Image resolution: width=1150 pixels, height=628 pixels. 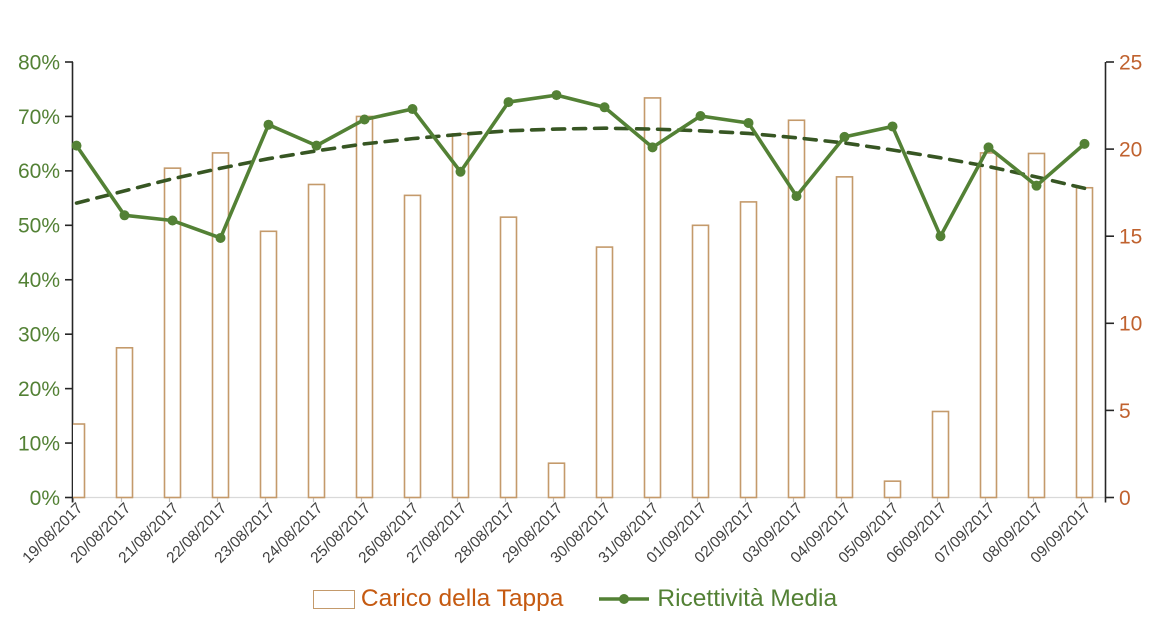 I want to click on trendline-dashed, so click(x=580, y=165).